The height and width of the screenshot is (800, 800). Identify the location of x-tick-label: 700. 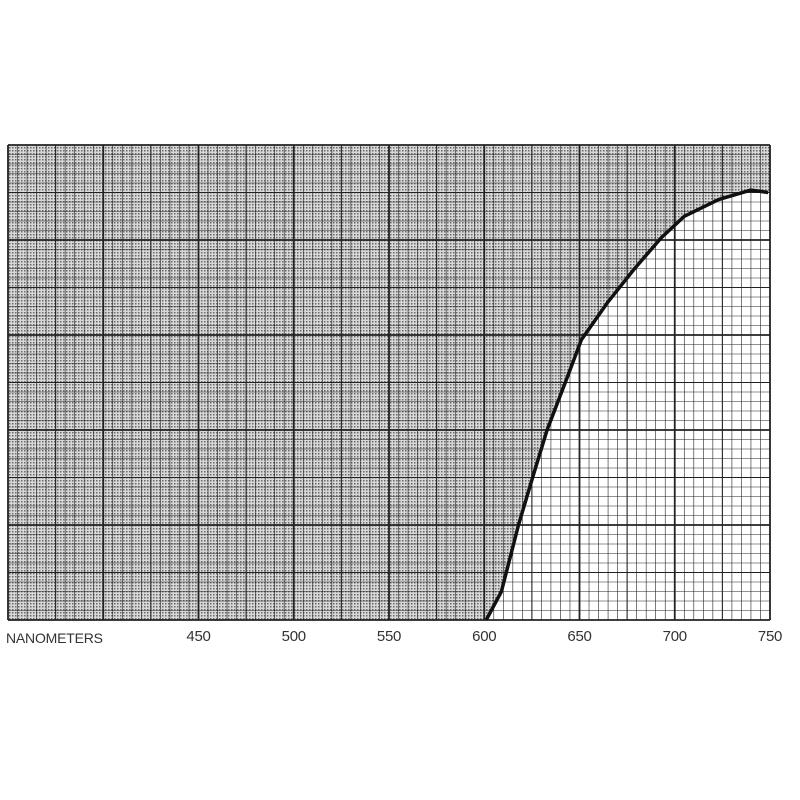
(674, 636).